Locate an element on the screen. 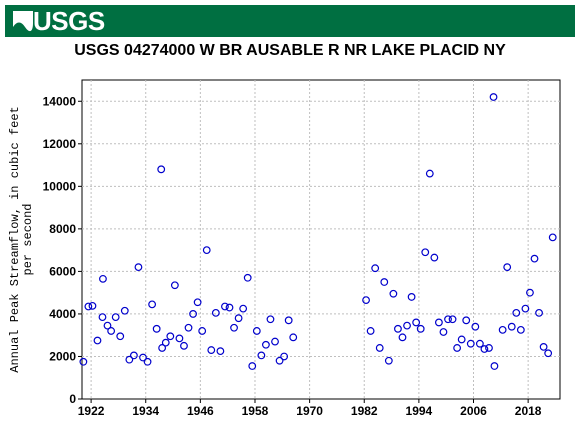 Image resolution: width=580 pixels, height=430 pixels. x-tick-label: 2018 is located at coordinates (528, 411).